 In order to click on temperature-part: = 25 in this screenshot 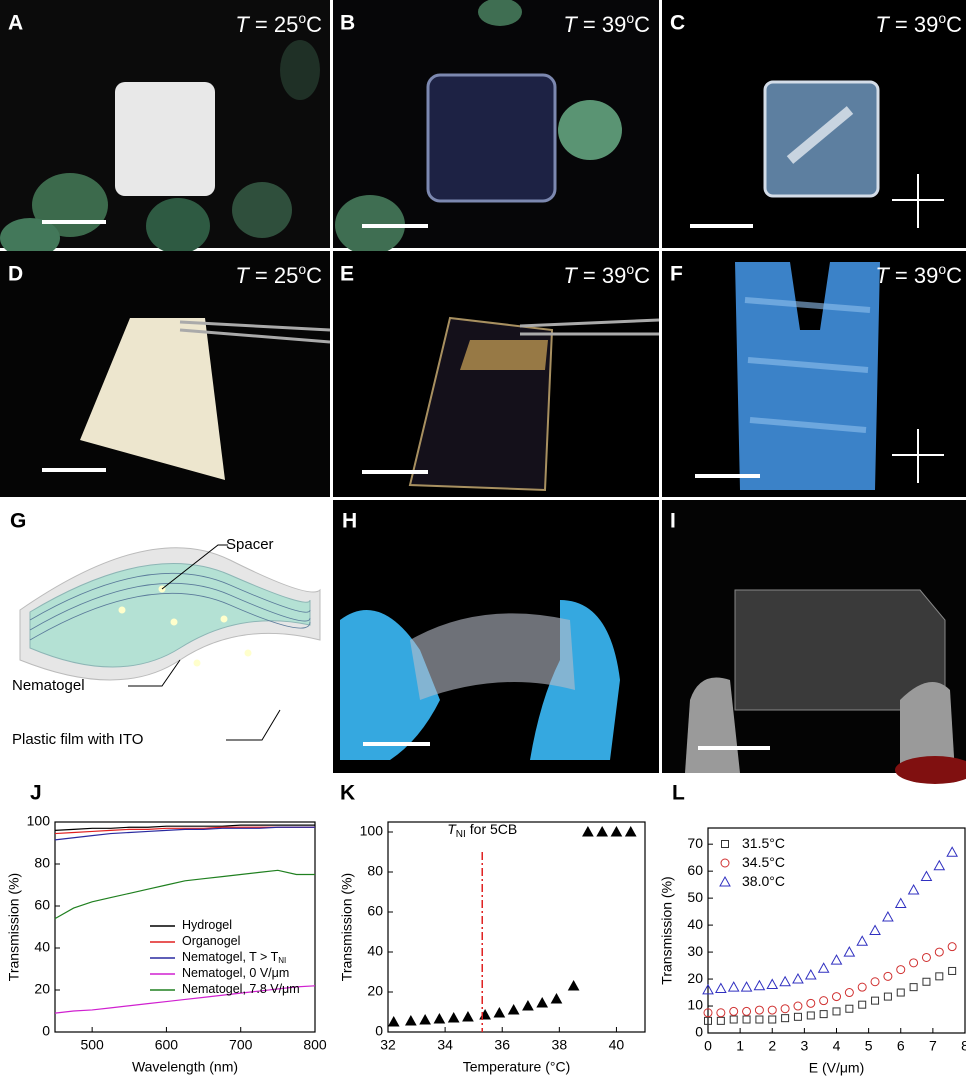, I will do `click(276, 24)`.